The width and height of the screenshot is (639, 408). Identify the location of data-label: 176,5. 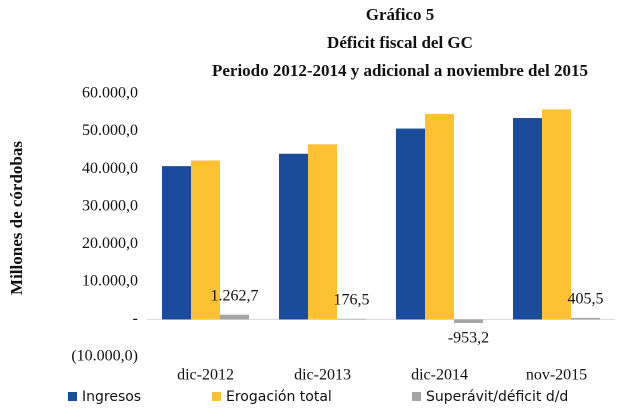
(352, 299).